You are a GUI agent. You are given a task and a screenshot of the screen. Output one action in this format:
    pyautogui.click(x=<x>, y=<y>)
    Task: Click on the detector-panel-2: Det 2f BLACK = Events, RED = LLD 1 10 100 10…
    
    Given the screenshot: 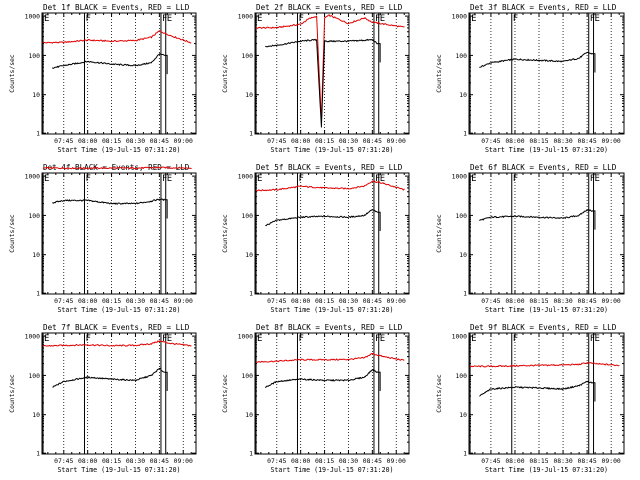 What is the action you would take?
    pyautogui.click(x=315, y=78)
    